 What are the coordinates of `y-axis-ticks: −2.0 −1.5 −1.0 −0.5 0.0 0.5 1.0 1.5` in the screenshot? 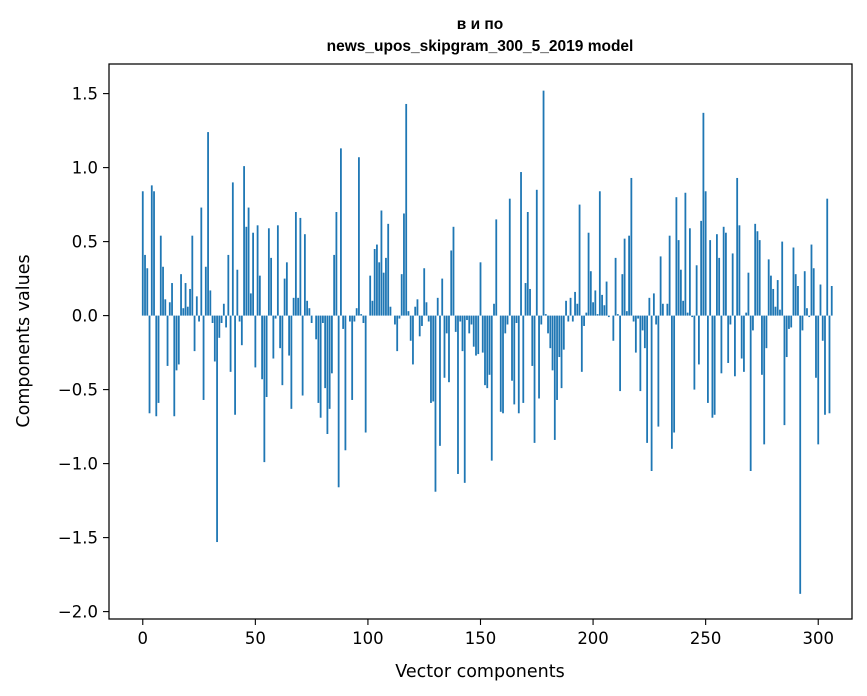 It's located at (83, 353).